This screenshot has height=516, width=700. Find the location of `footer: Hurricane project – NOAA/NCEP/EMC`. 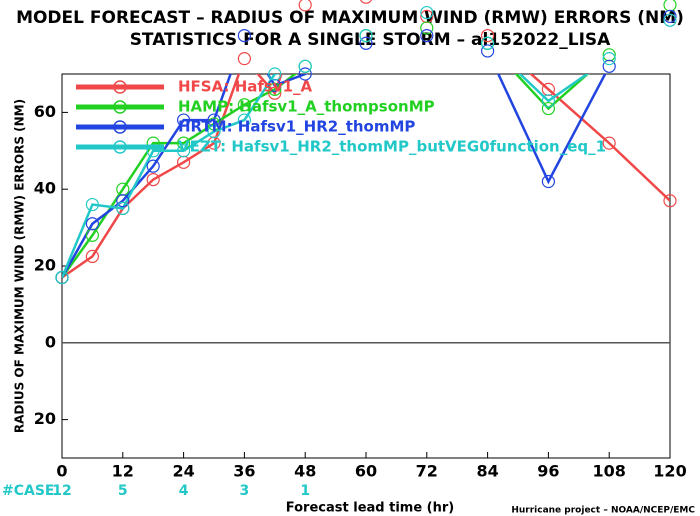

footer: Hurricane project – NOAA/NCEP/EMC is located at coordinates (603, 511).